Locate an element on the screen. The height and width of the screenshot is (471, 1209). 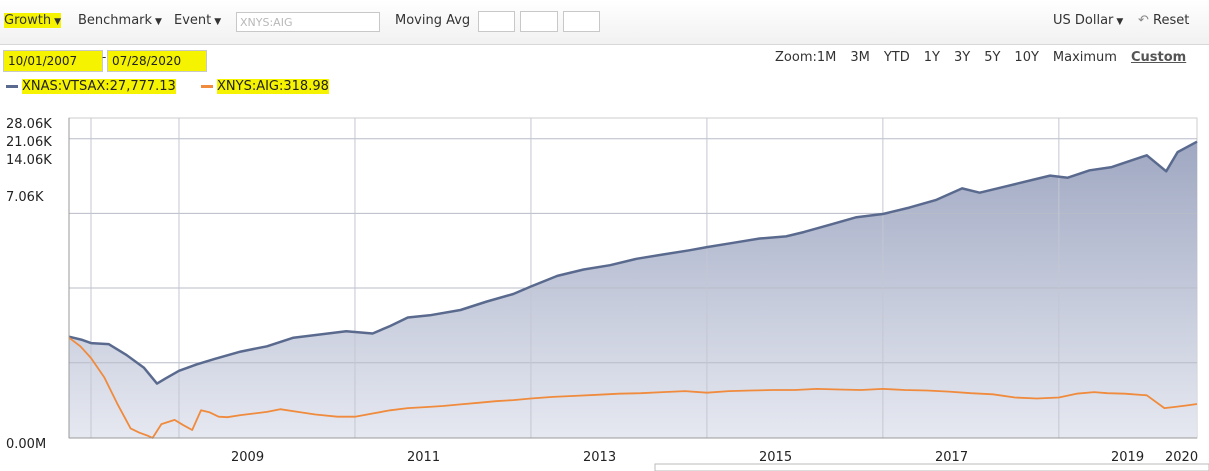
currency-menu: US Dollar ▼ is located at coordinates (1088, 20).